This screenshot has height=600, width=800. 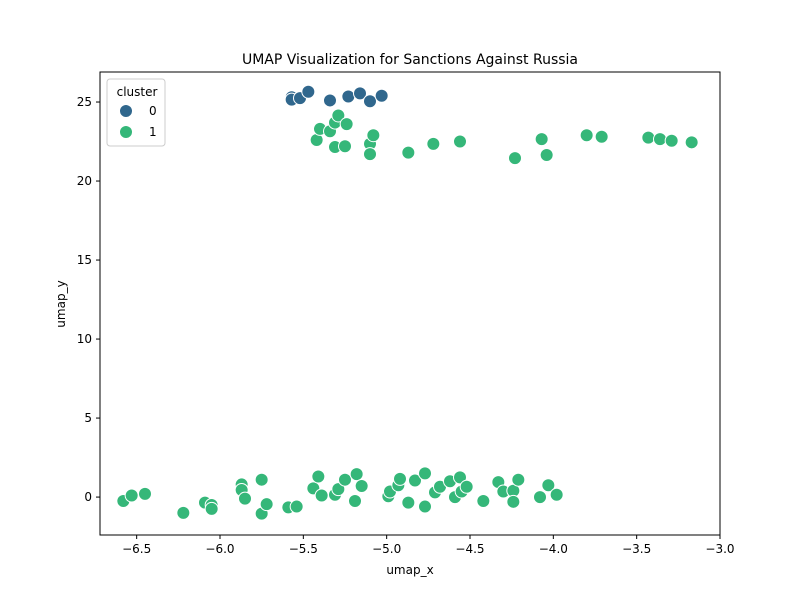 What do you see at coordinates (88, 418) in the screenshot?
I see `y-tick-label: 5` at bounding box center [88, 418].